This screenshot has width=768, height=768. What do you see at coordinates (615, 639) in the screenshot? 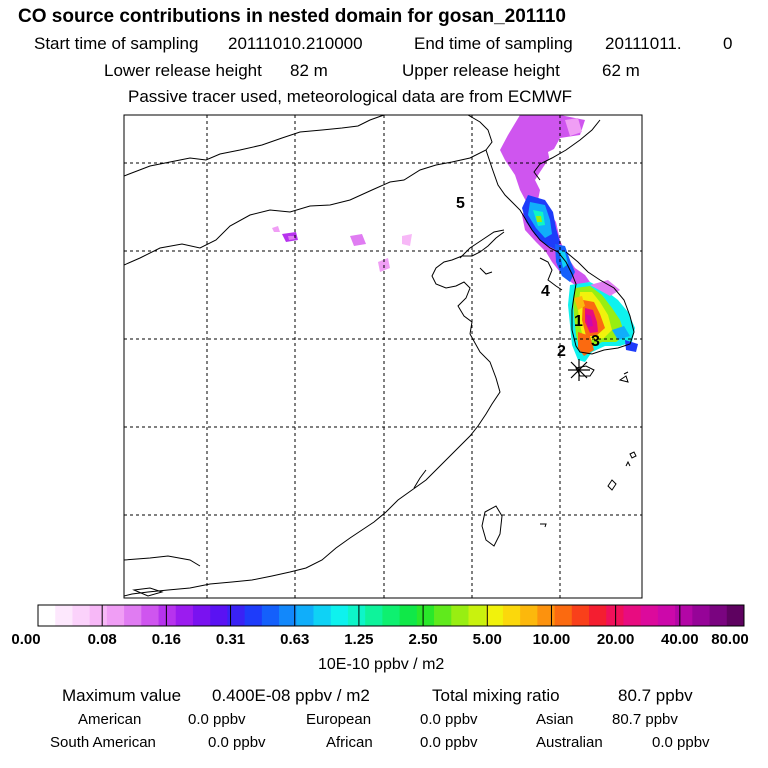
I see `colorbar-tick-label: 20.00` at bounding box center [615, 639].